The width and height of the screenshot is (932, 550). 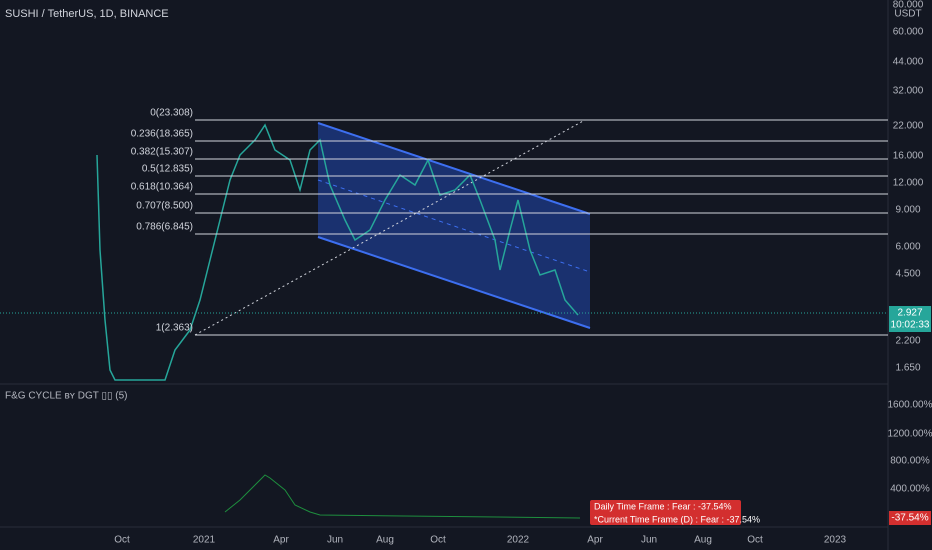 I want to click on price-label: 9.000, so click(x=907, y=210).